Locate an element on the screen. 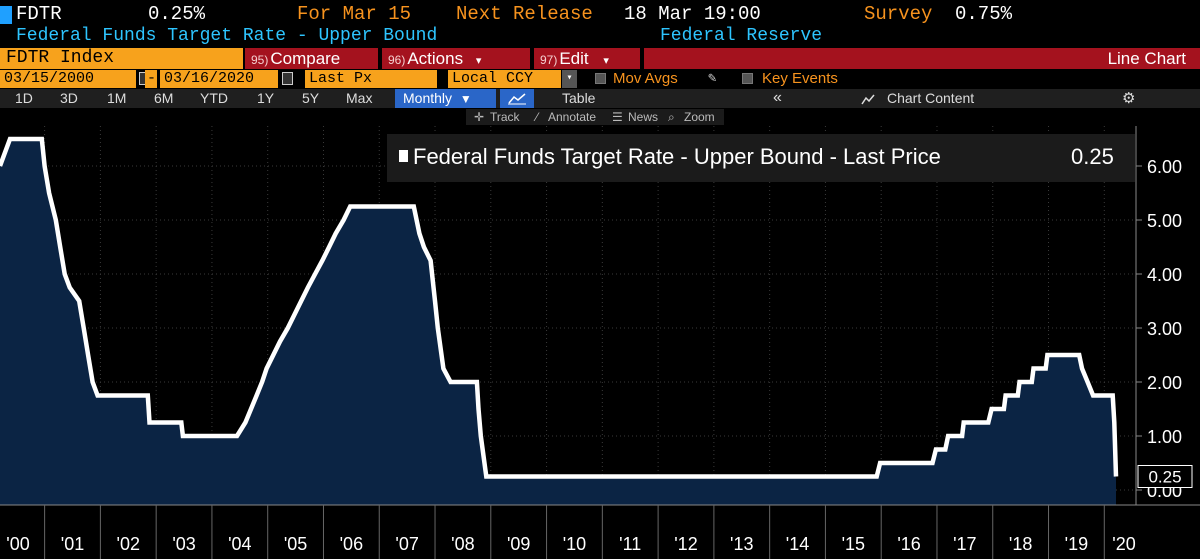 This screenshot has height=559, width=1200. mov-avgs-label: Mov Avgs is located at coordinates (645, 78).